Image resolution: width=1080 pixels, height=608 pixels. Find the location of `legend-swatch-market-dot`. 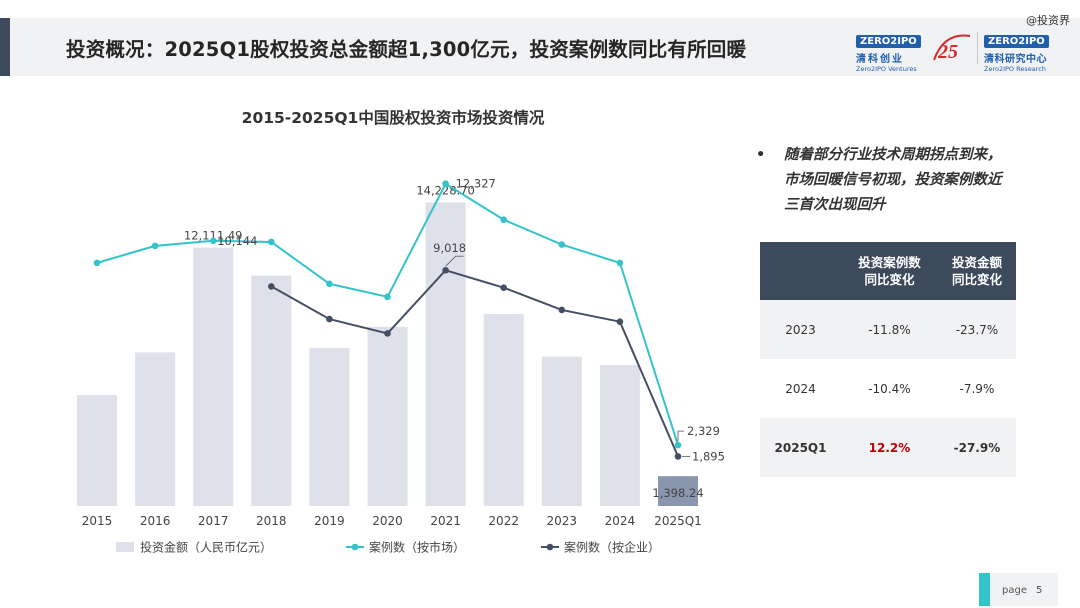

legend-swatch-market-dot is located at coordinates (355, 547).